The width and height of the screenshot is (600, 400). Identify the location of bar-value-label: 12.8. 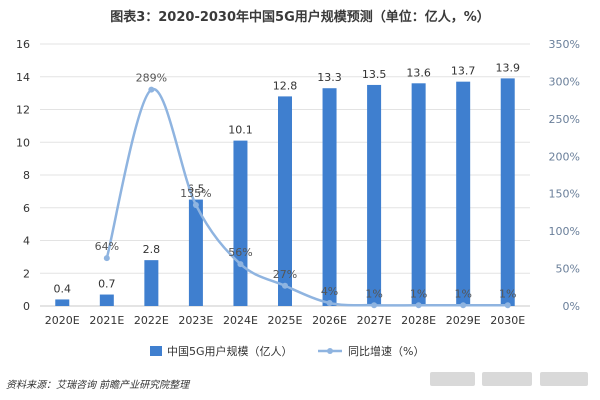
(285, 85).